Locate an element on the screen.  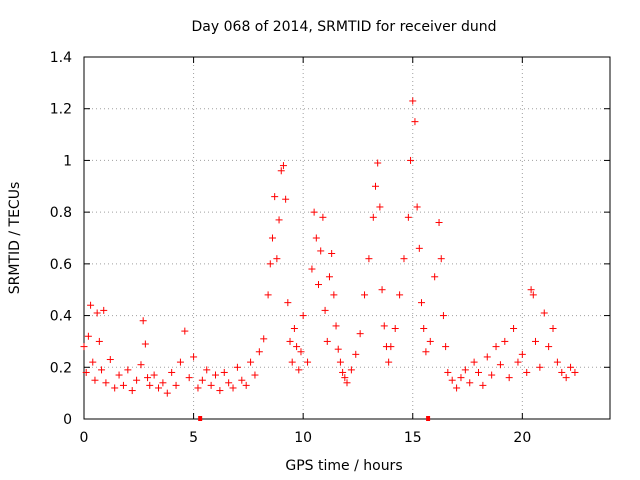
y-tick-label: 0.4 is located at coordinates (61, 317).